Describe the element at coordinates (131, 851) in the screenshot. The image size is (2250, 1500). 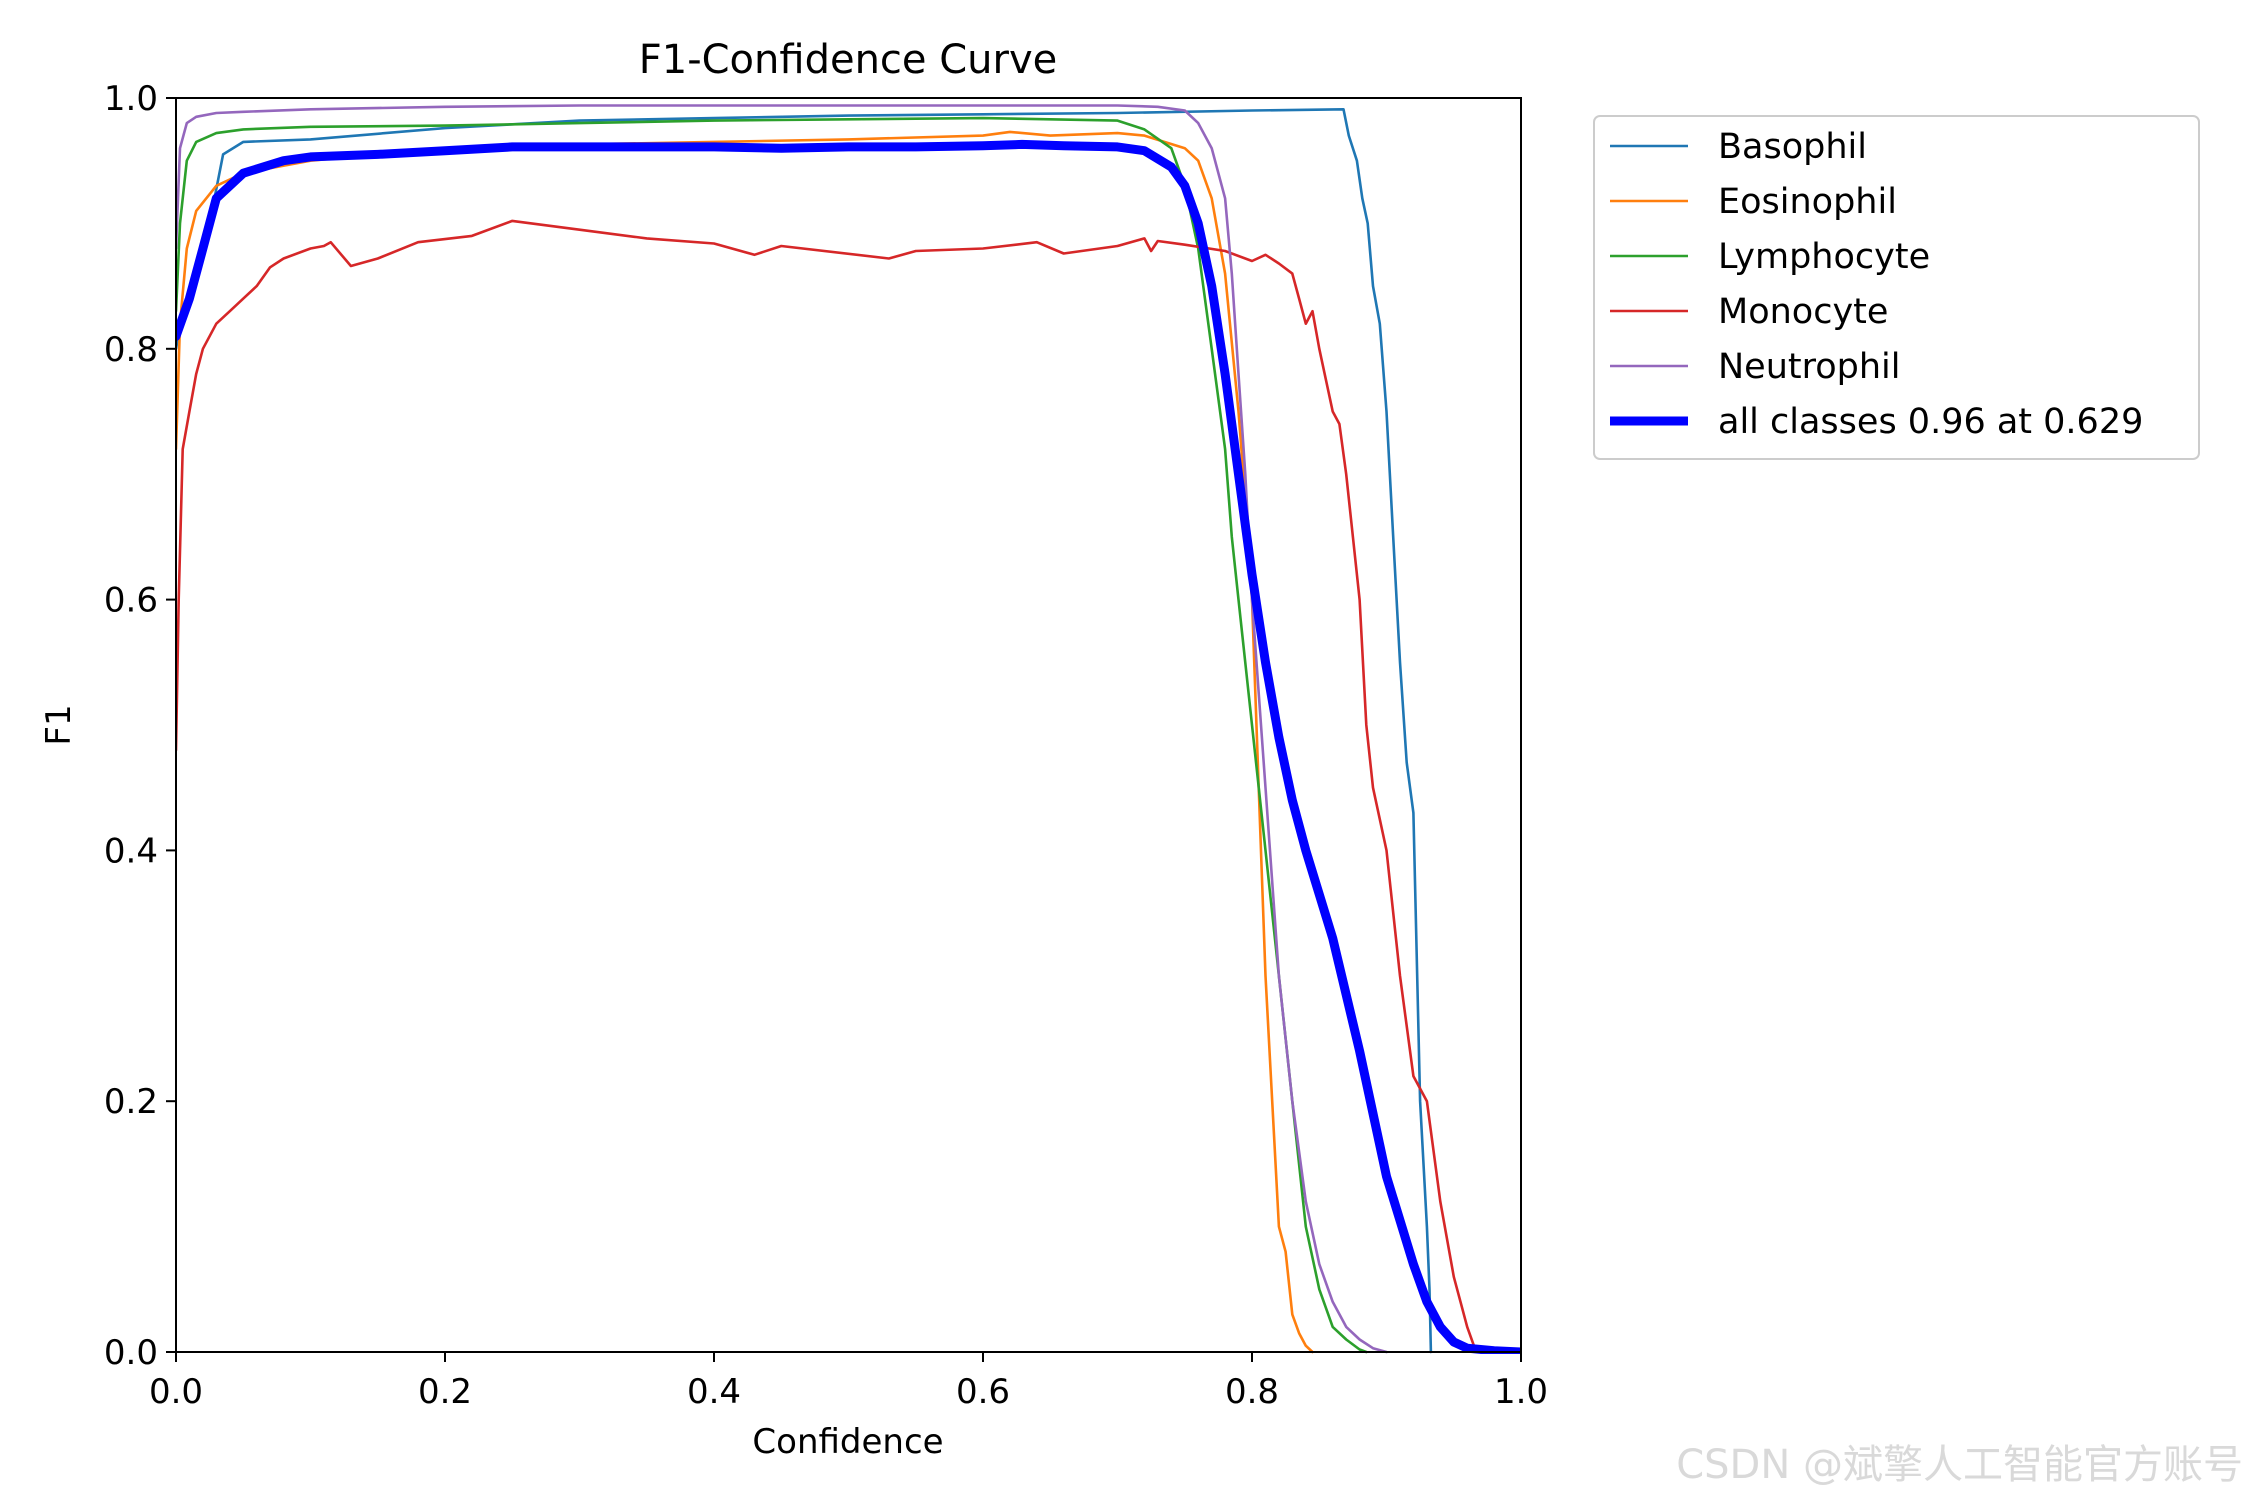
I see `y-tick-label: 0.4` at that location.